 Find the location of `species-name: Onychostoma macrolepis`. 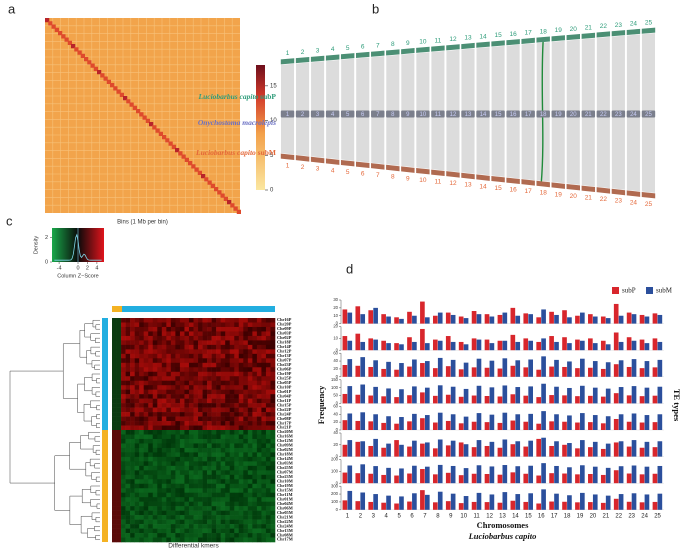

species-name: Onychostoma macrolepis is located at coordinates (237, 122).